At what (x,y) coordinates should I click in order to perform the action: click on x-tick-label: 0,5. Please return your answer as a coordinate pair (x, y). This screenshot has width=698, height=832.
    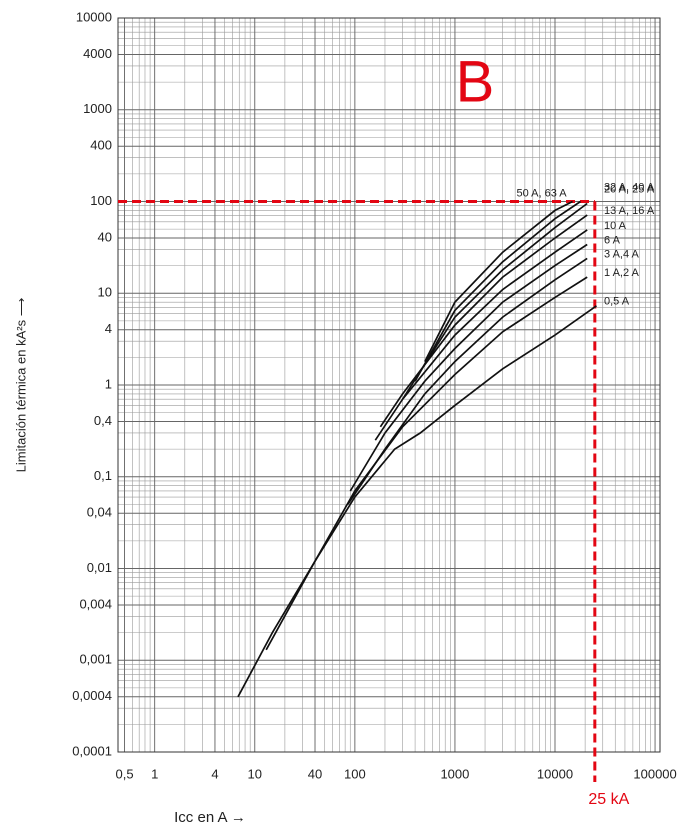
    Looking at the image, I should click on (125, 773).